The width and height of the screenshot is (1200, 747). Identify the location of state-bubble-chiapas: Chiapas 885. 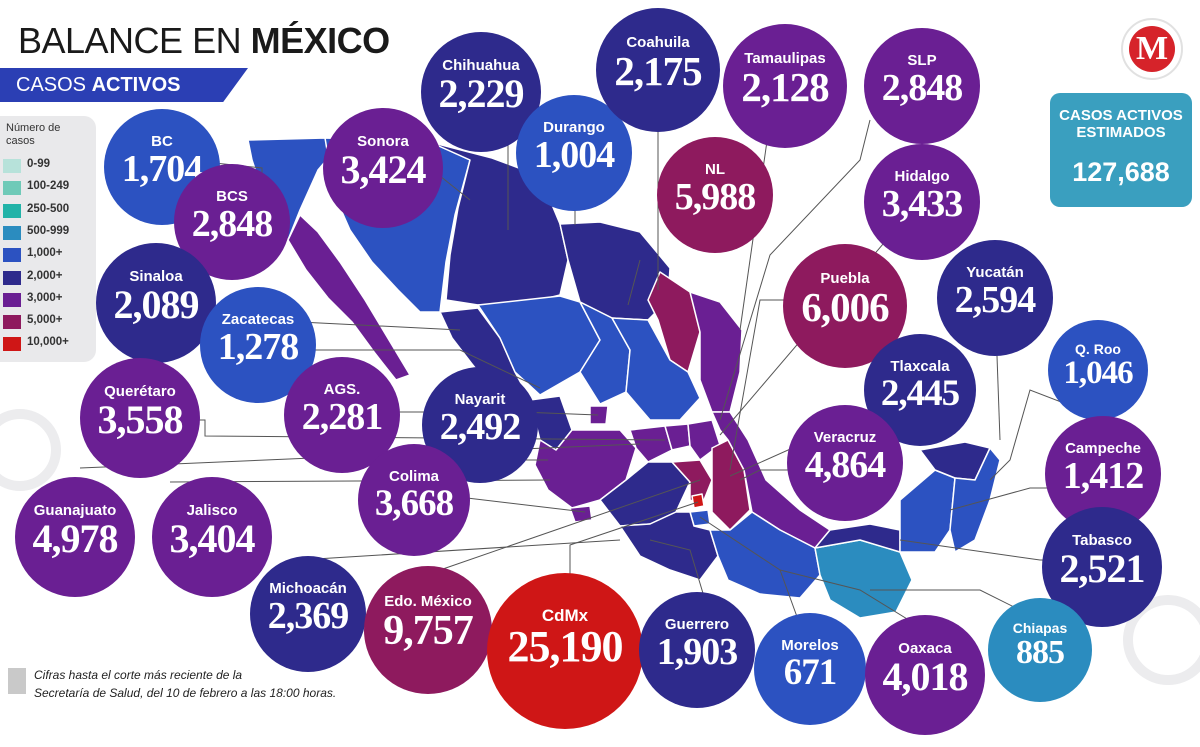
(1040, 650).